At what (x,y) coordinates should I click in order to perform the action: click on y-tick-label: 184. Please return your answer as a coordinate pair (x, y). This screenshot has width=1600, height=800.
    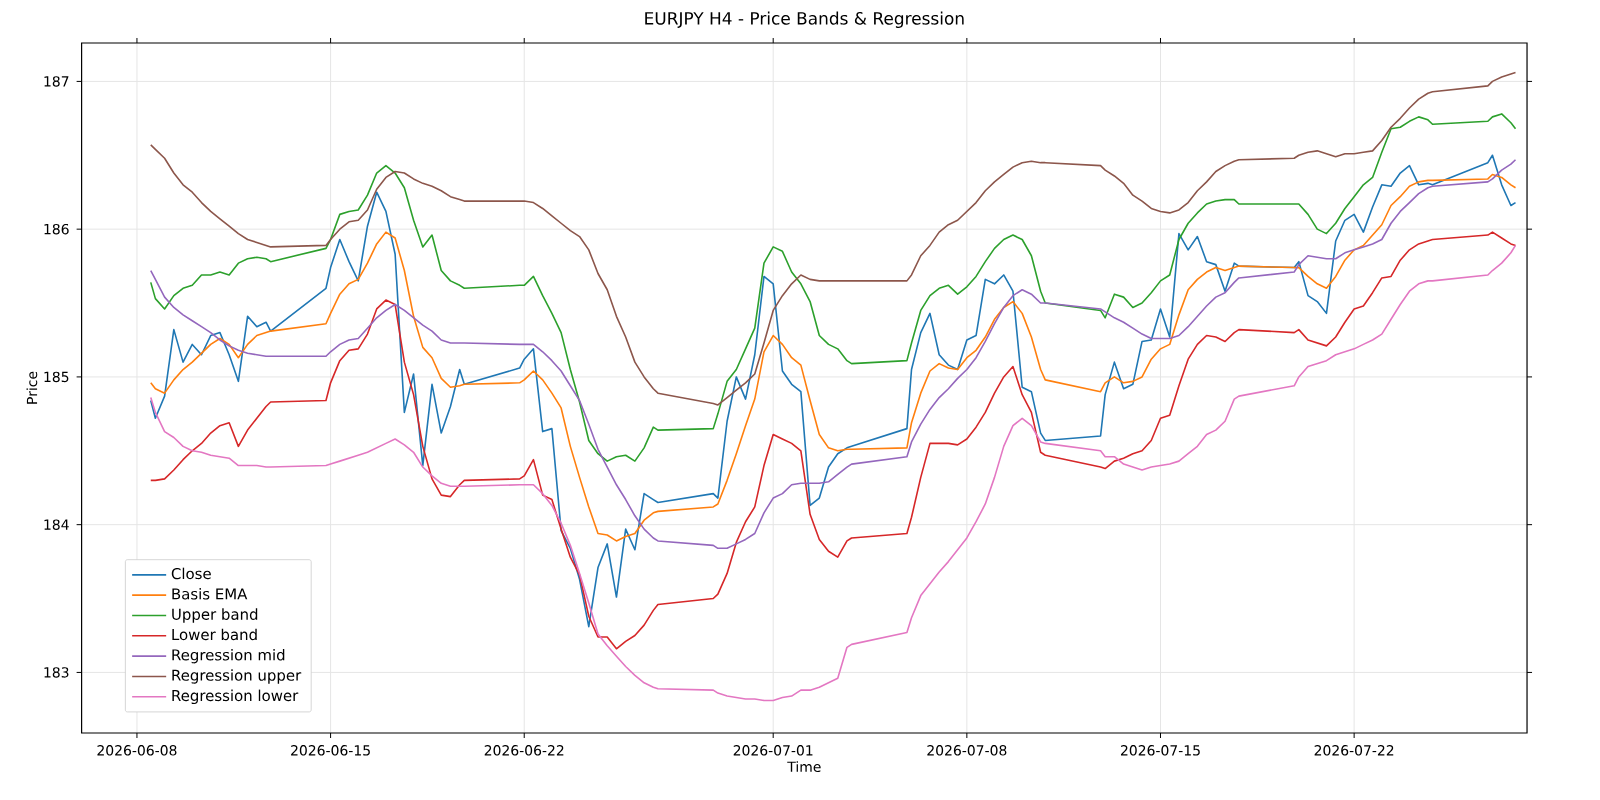
    Looking at the image, I should click on (56, 524).